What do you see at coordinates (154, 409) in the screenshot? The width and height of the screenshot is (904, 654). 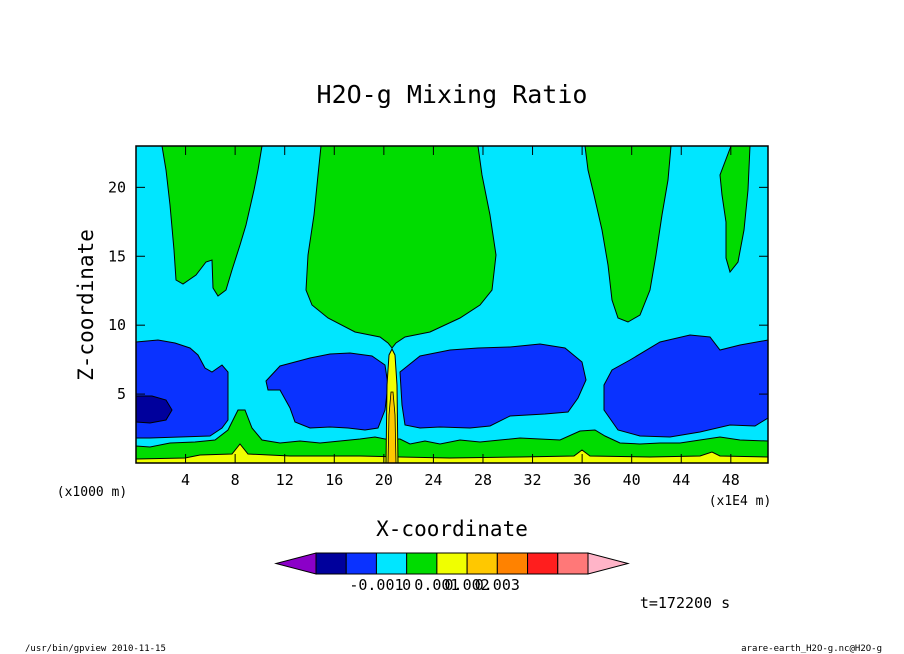 I see `region-darkblue-core` at bounding box center [154, 409].